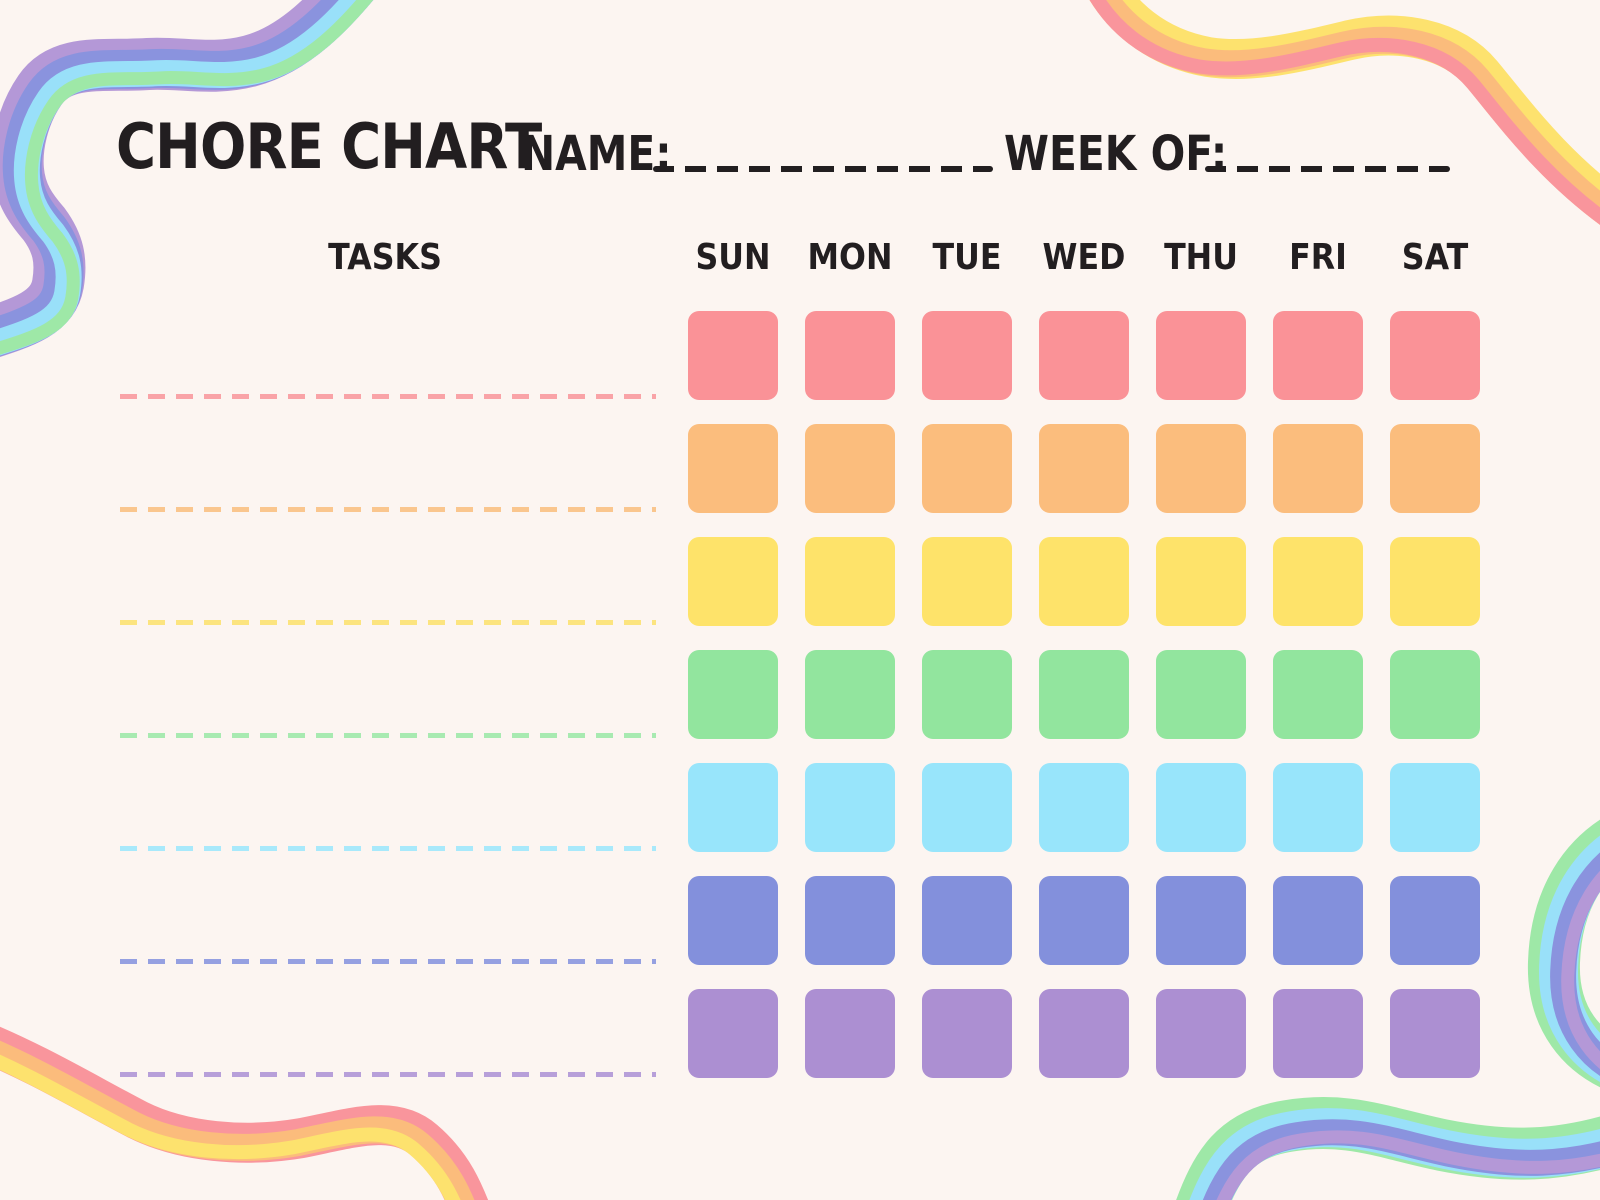 The image size is (1600, 1200). What do you see at coordinates (1084, 581) in the screenshot?
I see `grid-cell-yellow-row-wed` at bounding box center [1084, 581].